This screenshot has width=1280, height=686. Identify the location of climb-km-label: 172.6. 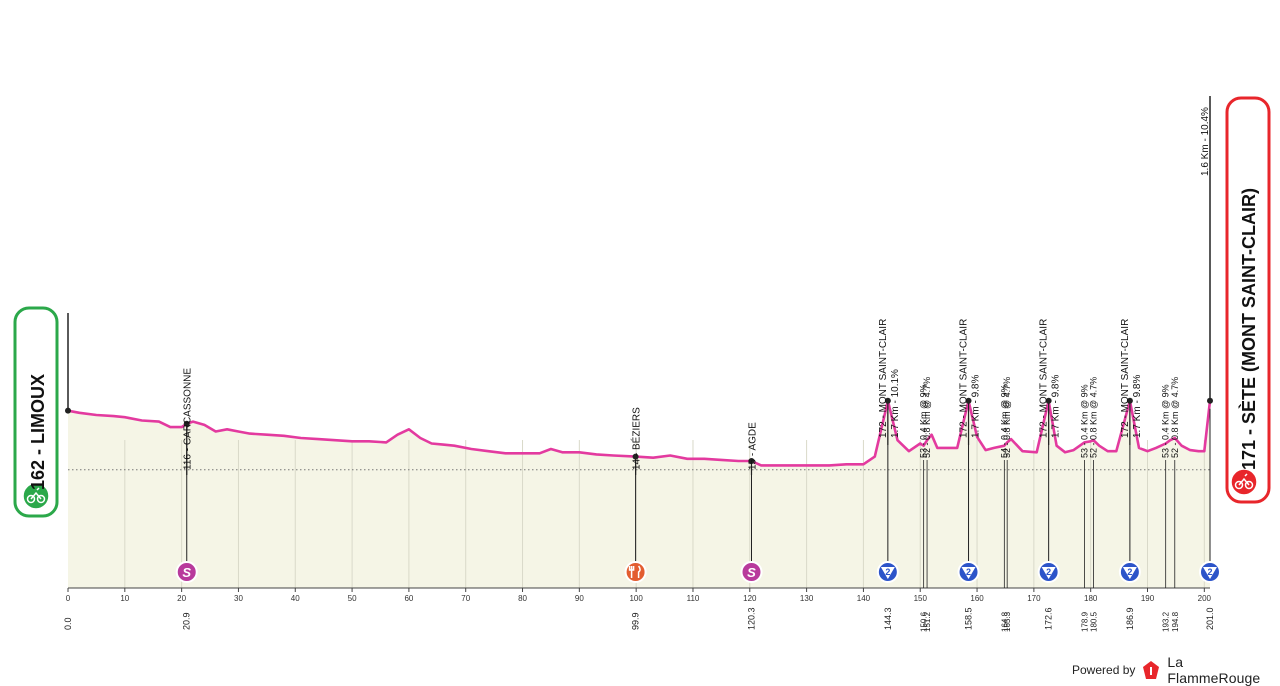
(1049, 618).